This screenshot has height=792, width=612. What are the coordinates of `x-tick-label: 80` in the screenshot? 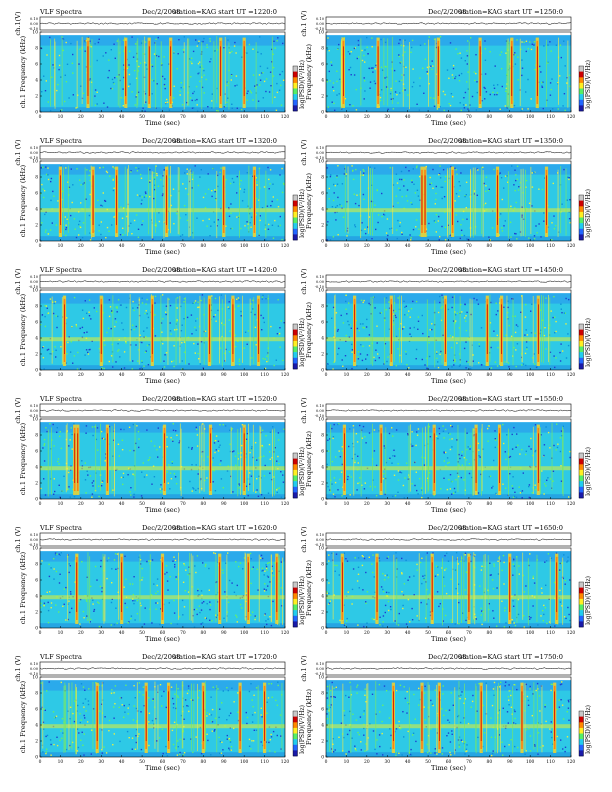 It's located at (204, 246).